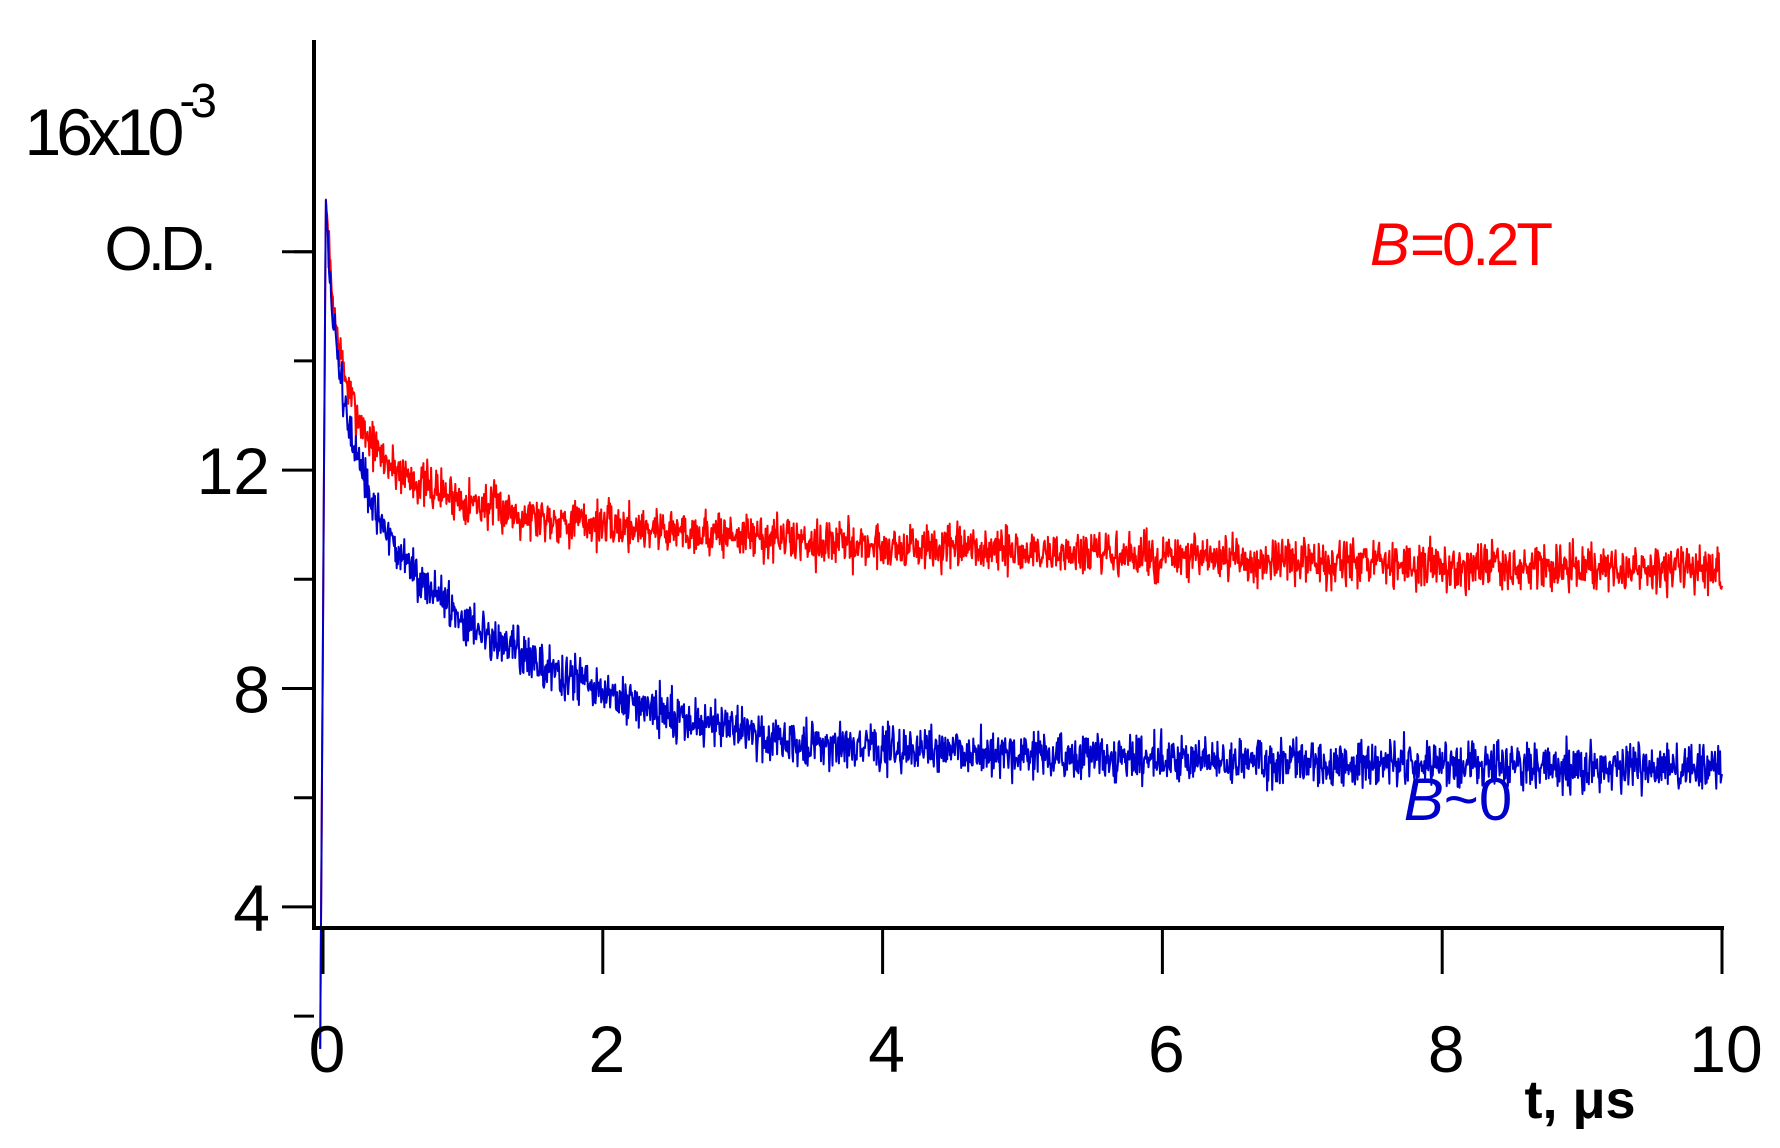  What do you see at coordinates (251, 908) in the screenshot?
I see `y-tick-label: 4` at bounding box center [251, 908].